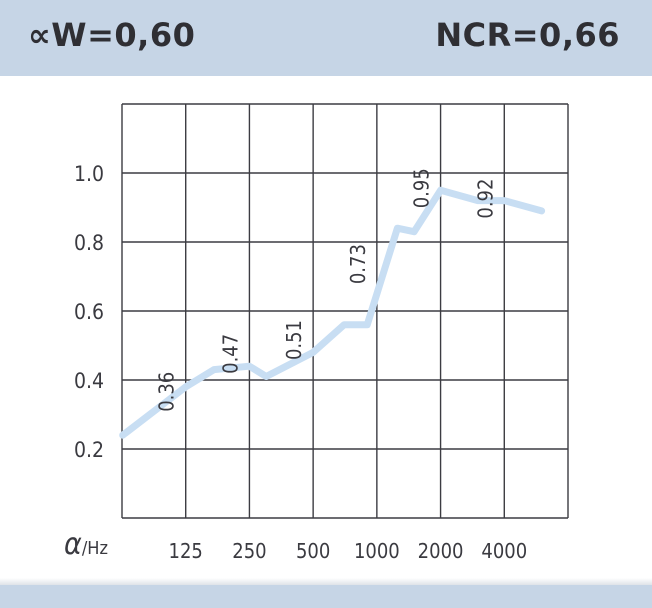 The image size is (652, 608). Describe the element at coordinates (86, 544) in the screenshot. I see `x-axis-label: α/Hz` at that location.